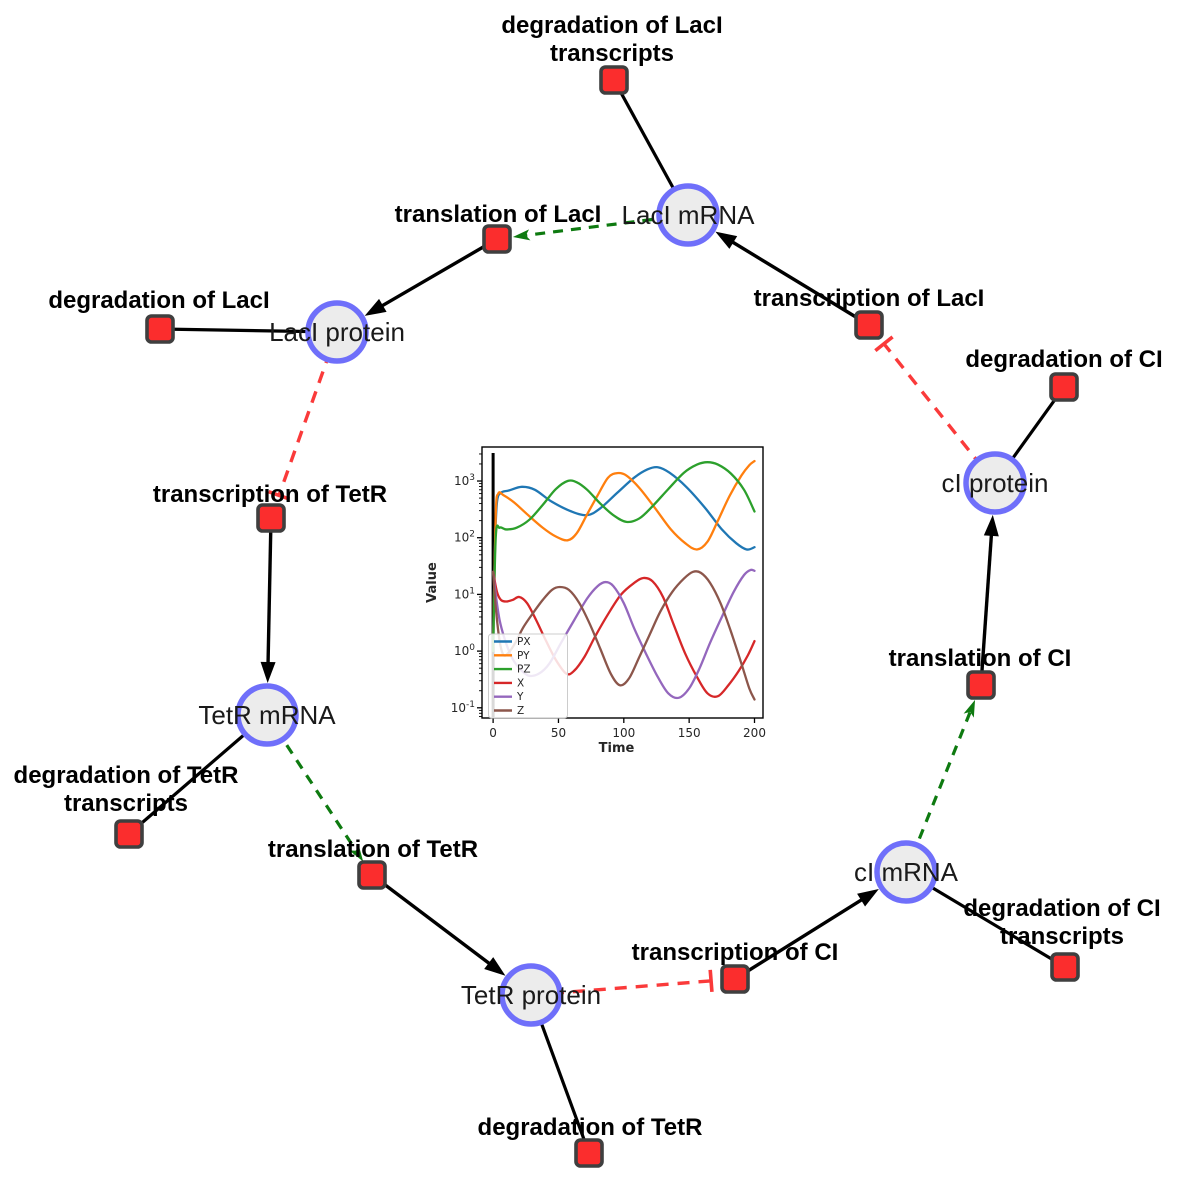  Describe the element at coordinates (940, 786) in the screenshot. I see `edge-cI_mRNA-tl_cI` at that location.